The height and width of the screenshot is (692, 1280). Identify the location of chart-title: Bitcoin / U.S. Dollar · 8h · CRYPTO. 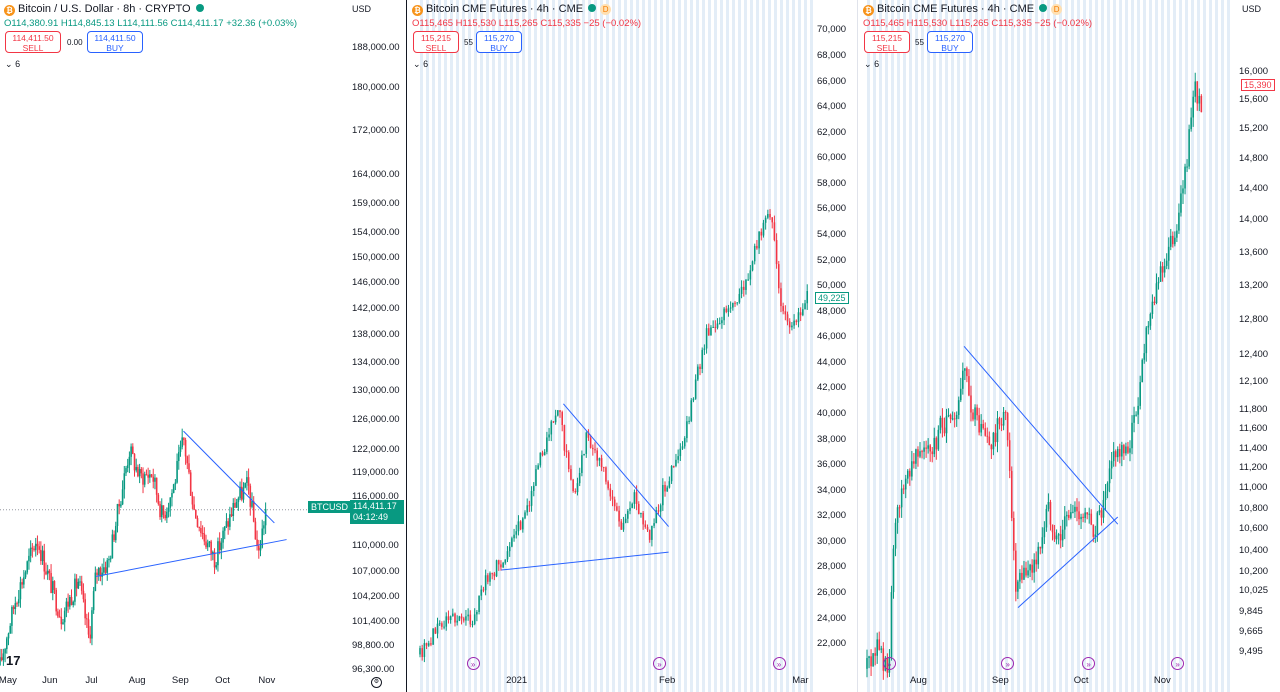
(104, 9).